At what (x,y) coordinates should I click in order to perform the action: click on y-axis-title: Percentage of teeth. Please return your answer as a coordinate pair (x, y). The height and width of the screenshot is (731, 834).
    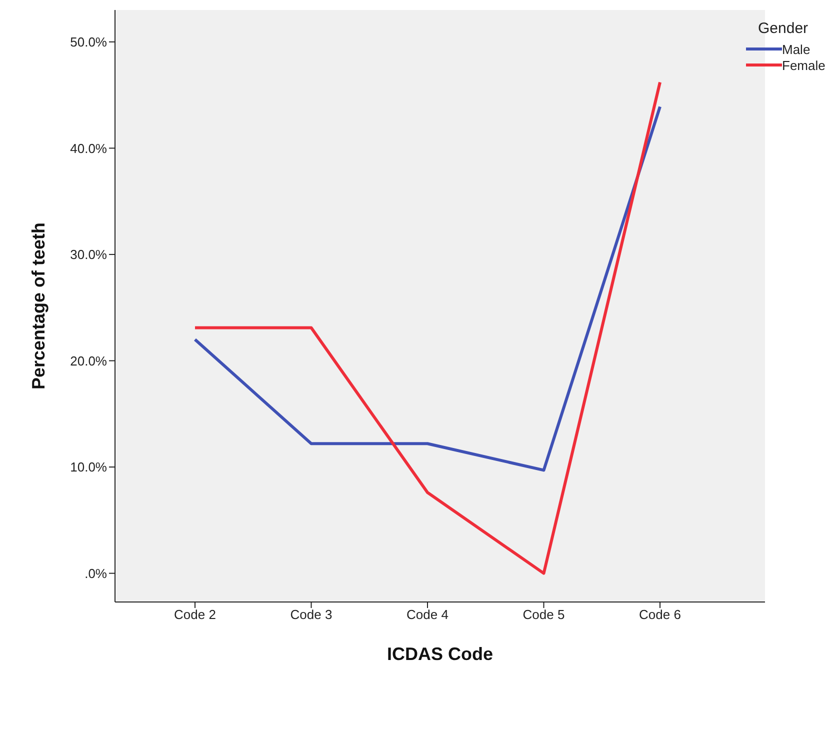
    Looking at the image, I should click on (38, 306).